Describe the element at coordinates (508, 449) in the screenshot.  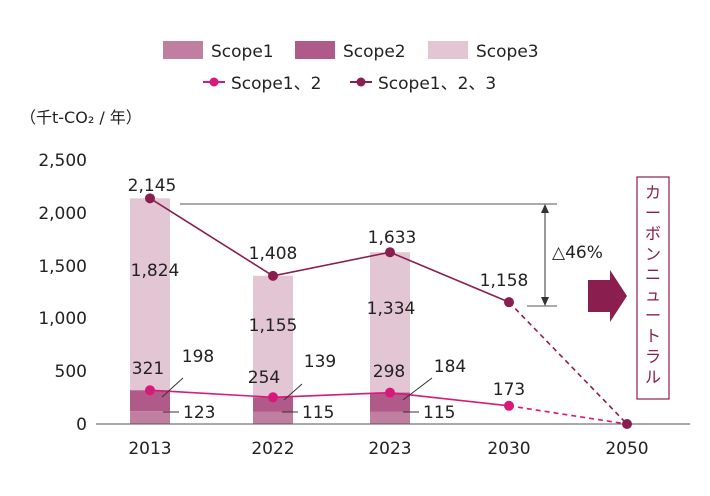
I see `x-tick-label: 2030` at that location.